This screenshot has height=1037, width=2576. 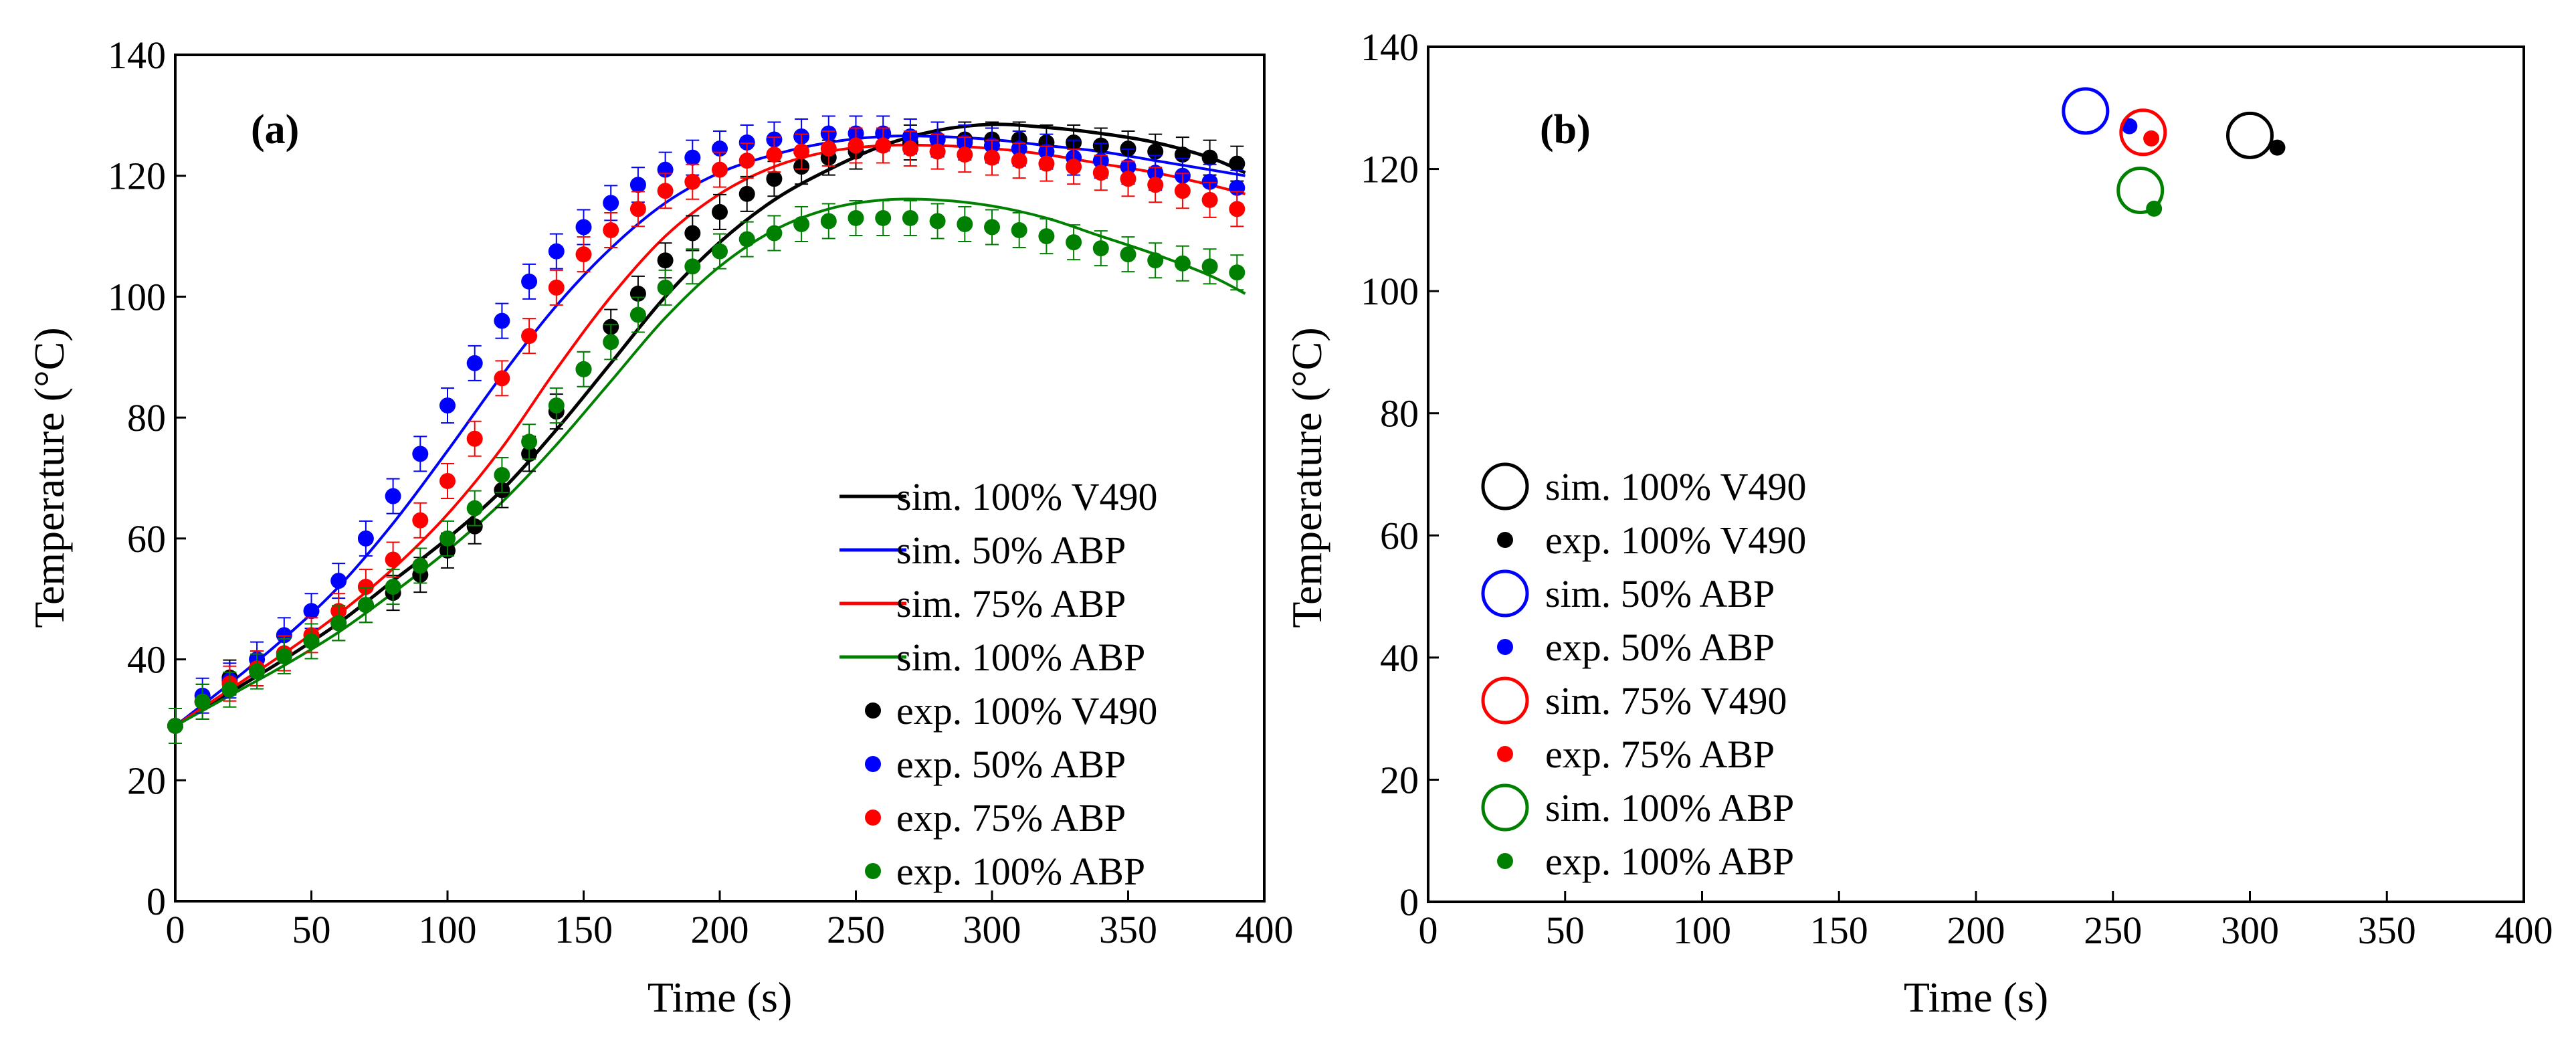 I want to click on panel-a-legend-label: exp. 100% ABP, so click(x=1020, y=871).